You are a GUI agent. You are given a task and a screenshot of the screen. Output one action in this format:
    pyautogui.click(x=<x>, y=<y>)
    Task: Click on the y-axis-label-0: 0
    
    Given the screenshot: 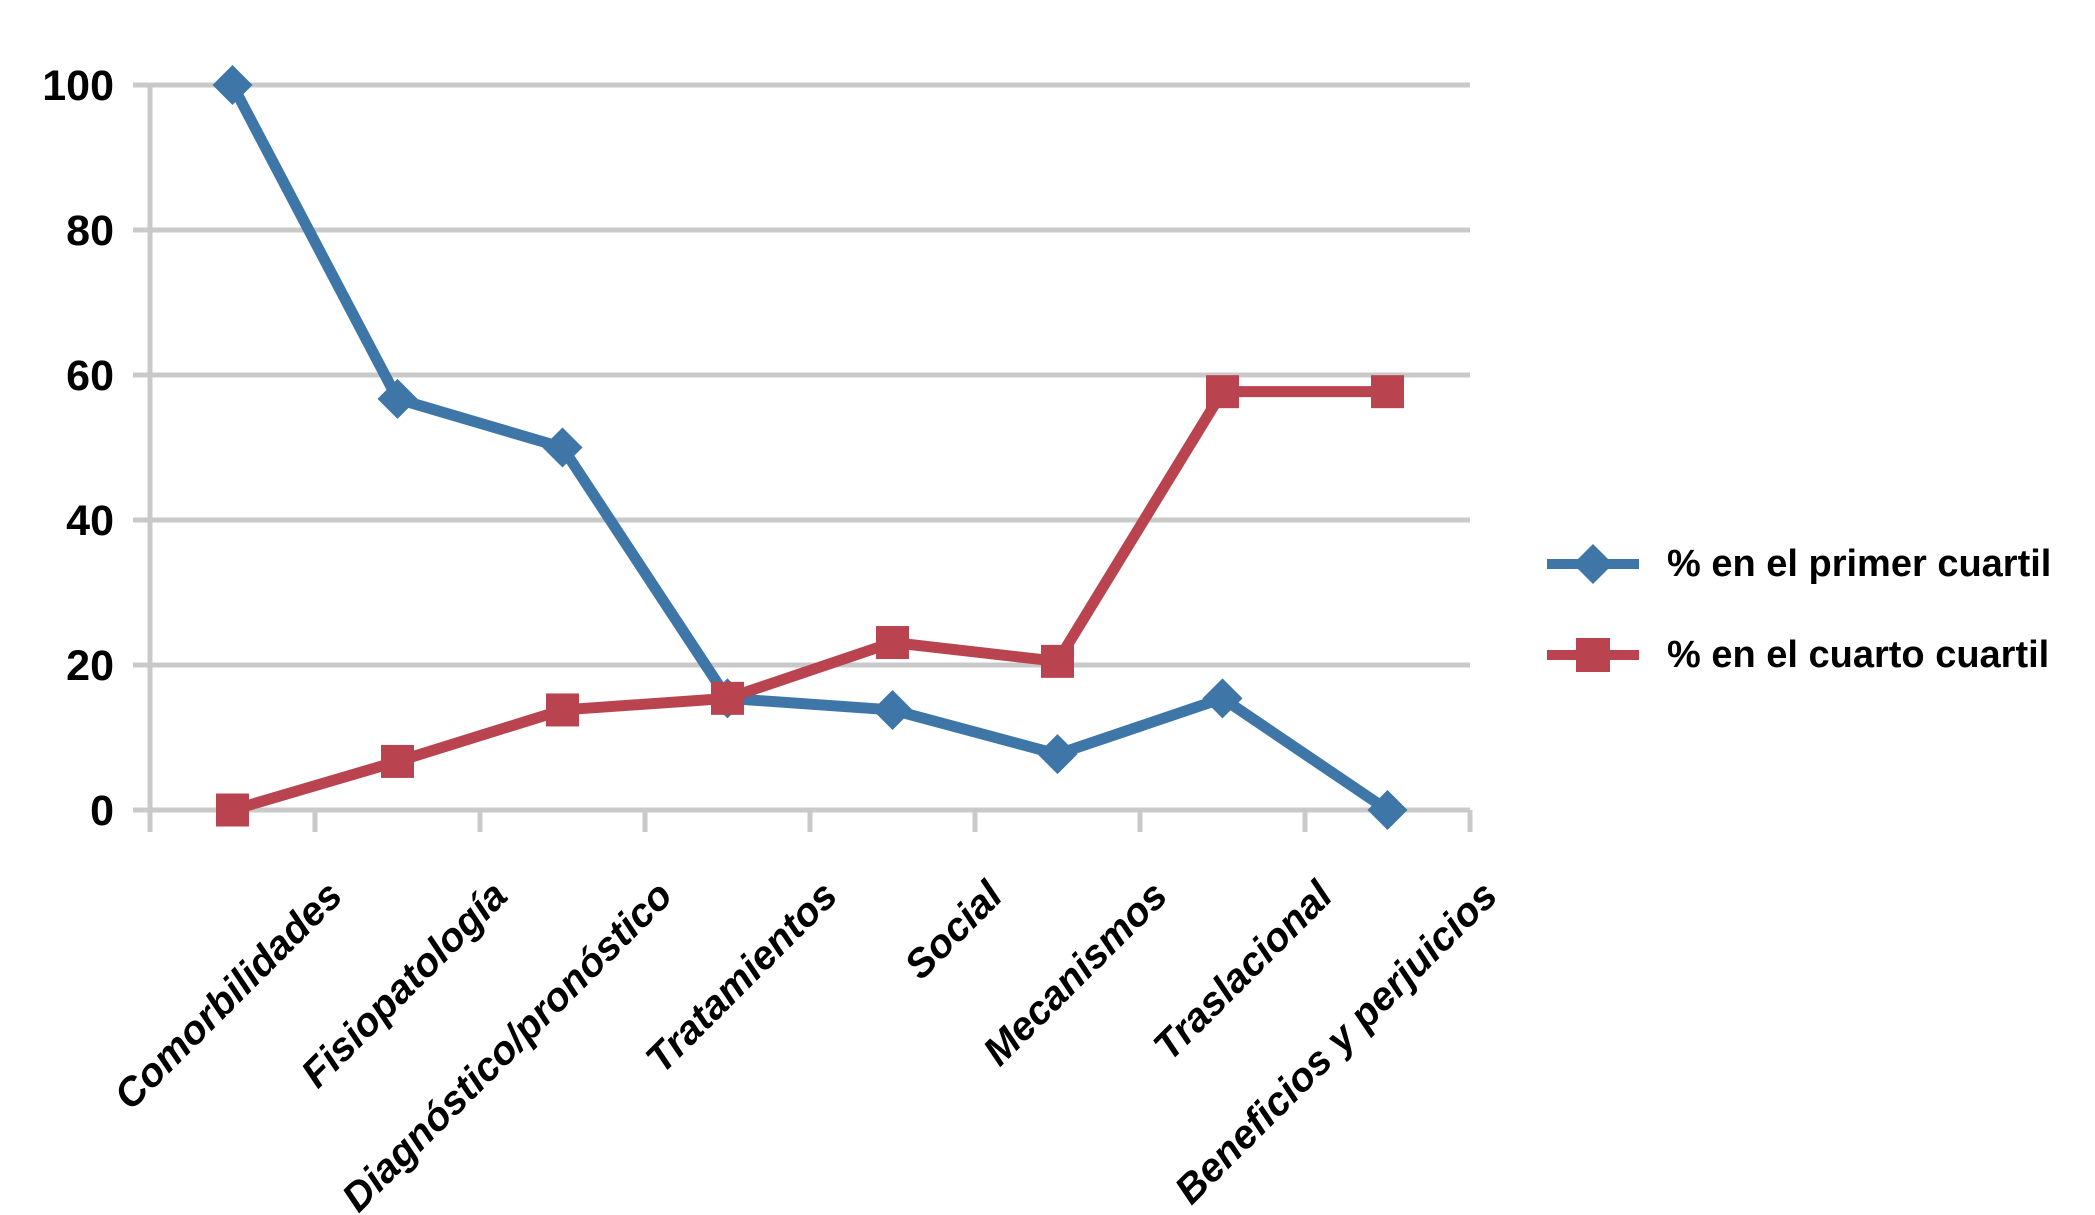 What is the action you would take?
    pyautogui.click(x=102, y=811)
    